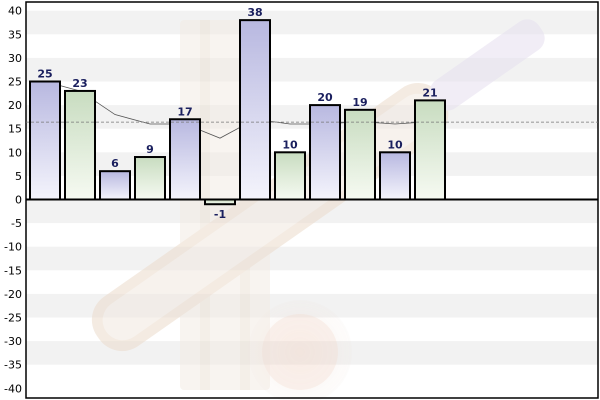 Image resolution: width=600 pixels, height=400 pixels. Describe the element at coordinates (15, 34) in the screenshot. I see `y-tick-label: 35` at that location.